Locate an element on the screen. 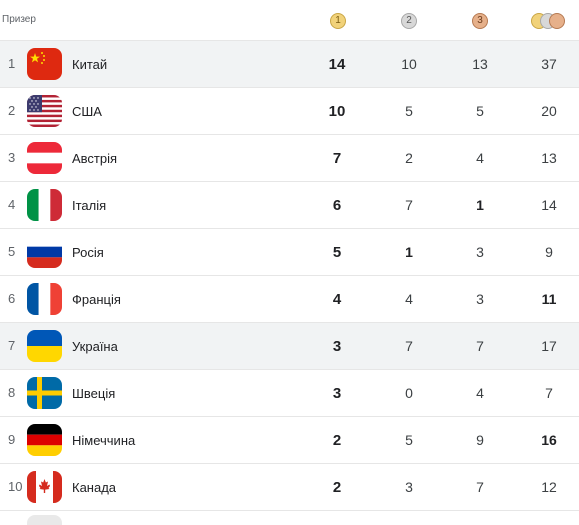 This screenshot has width=579, height=525. country-name: Німеччина is located at coordinates (104, 440).